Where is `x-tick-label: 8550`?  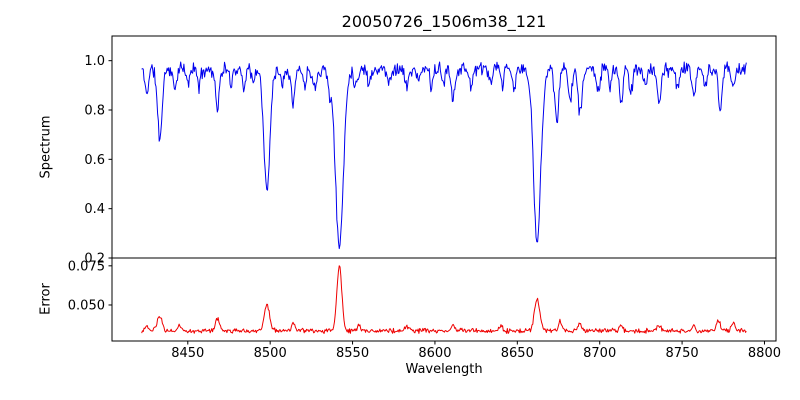 x-tick-label: 8550 is located at coordinates (352, 353).